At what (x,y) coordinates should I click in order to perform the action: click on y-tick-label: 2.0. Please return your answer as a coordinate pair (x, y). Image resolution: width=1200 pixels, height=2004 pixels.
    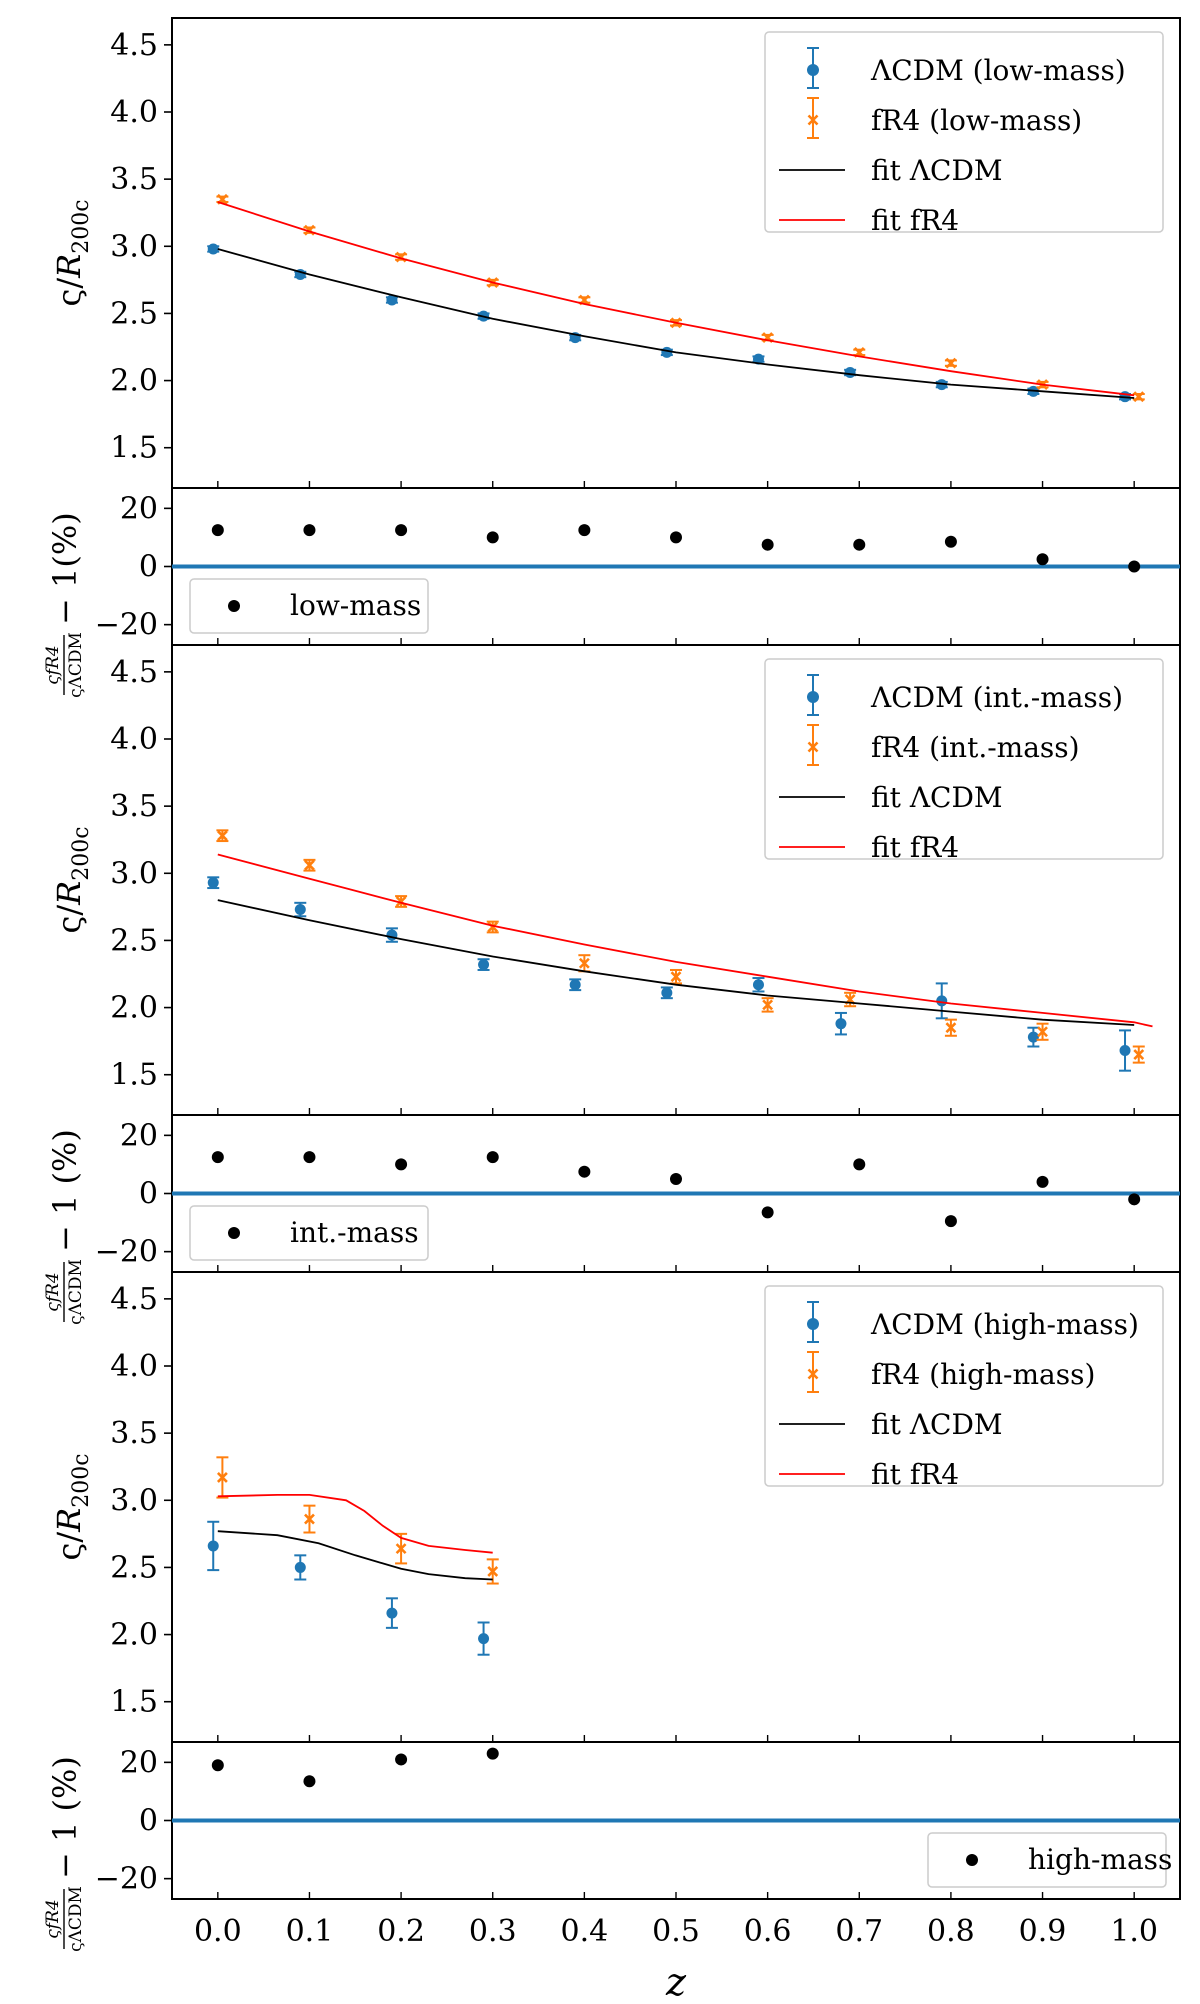
    Looking at the image, I should click on (134, 1008).